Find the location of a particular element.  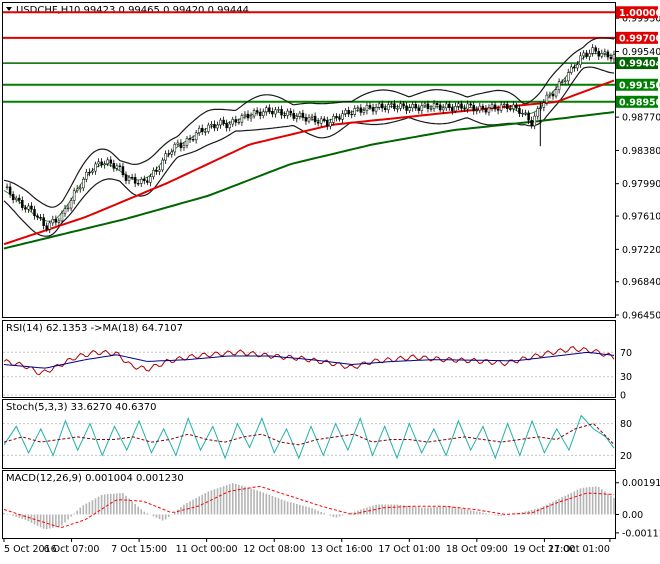

macd-histogram is located at coordinates (309, 506).